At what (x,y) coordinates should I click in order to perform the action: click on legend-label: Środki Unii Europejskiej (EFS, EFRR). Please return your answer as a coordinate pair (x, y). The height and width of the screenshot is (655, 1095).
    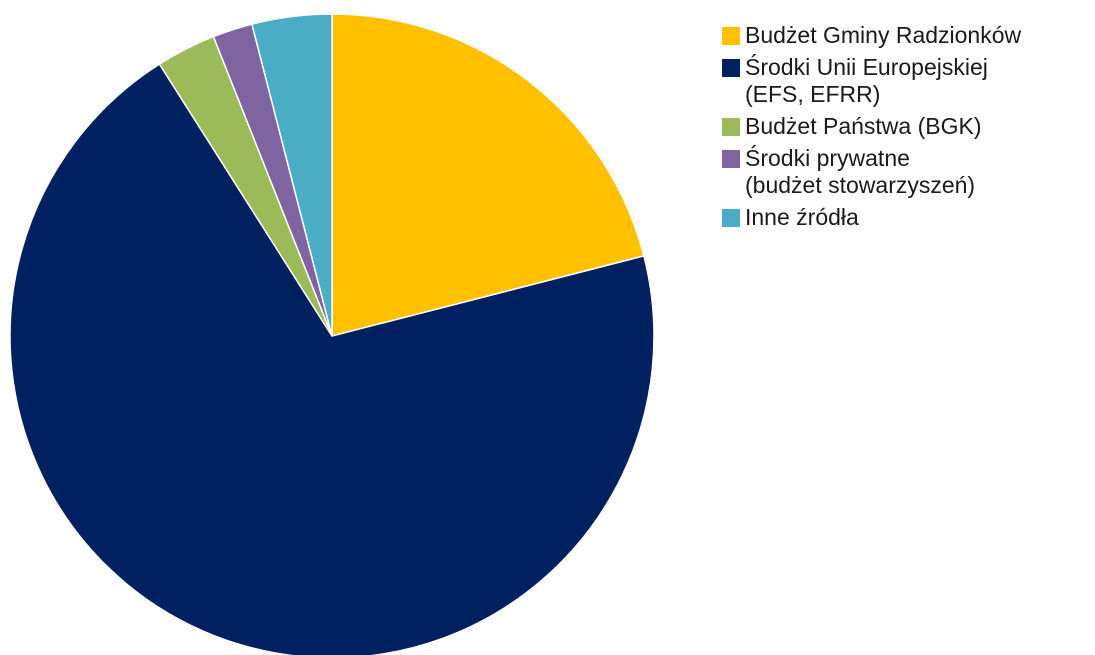
    Looking at the image, I should click on (866, 80).